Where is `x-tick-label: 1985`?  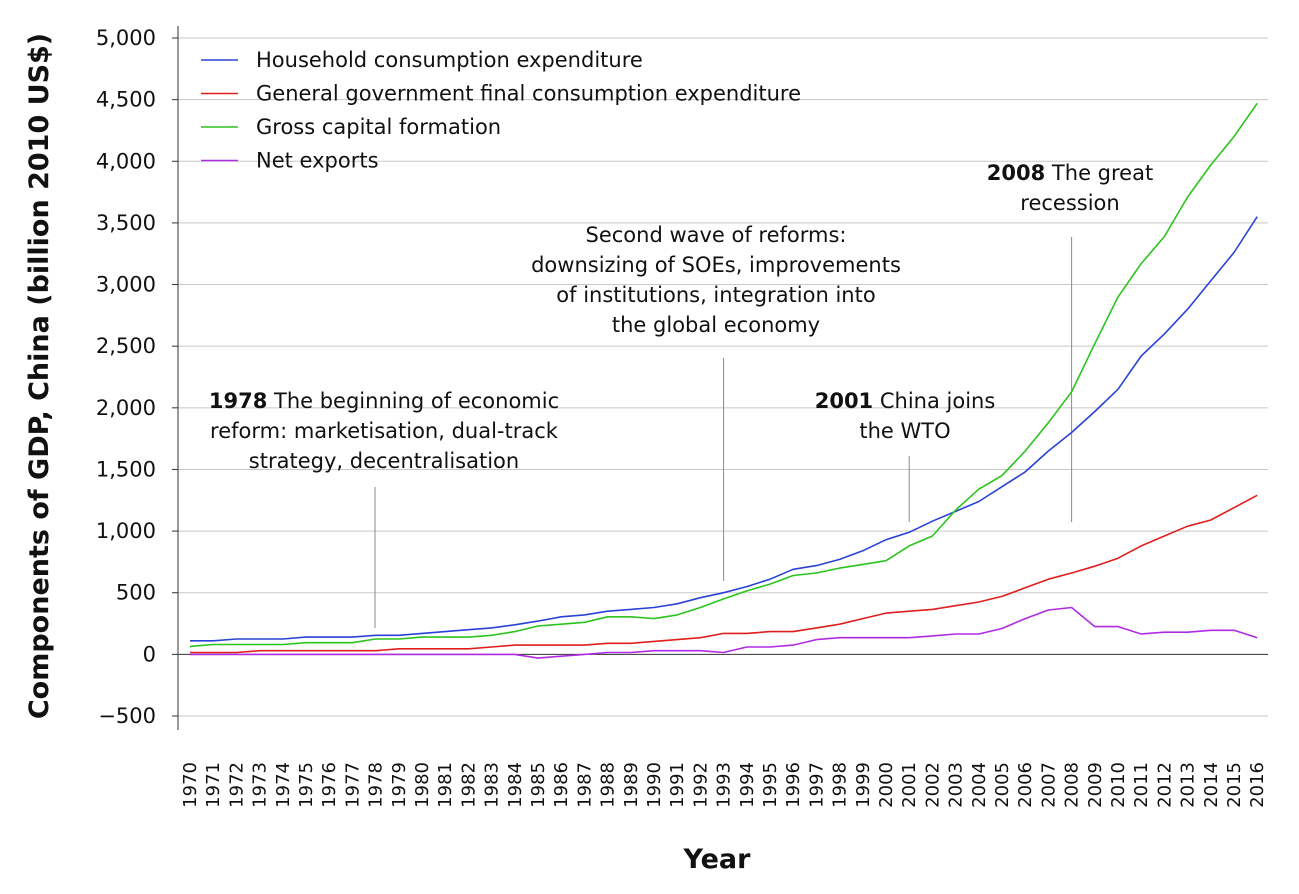
x-tick-label: 1985 is located at coordinates (538, 785).